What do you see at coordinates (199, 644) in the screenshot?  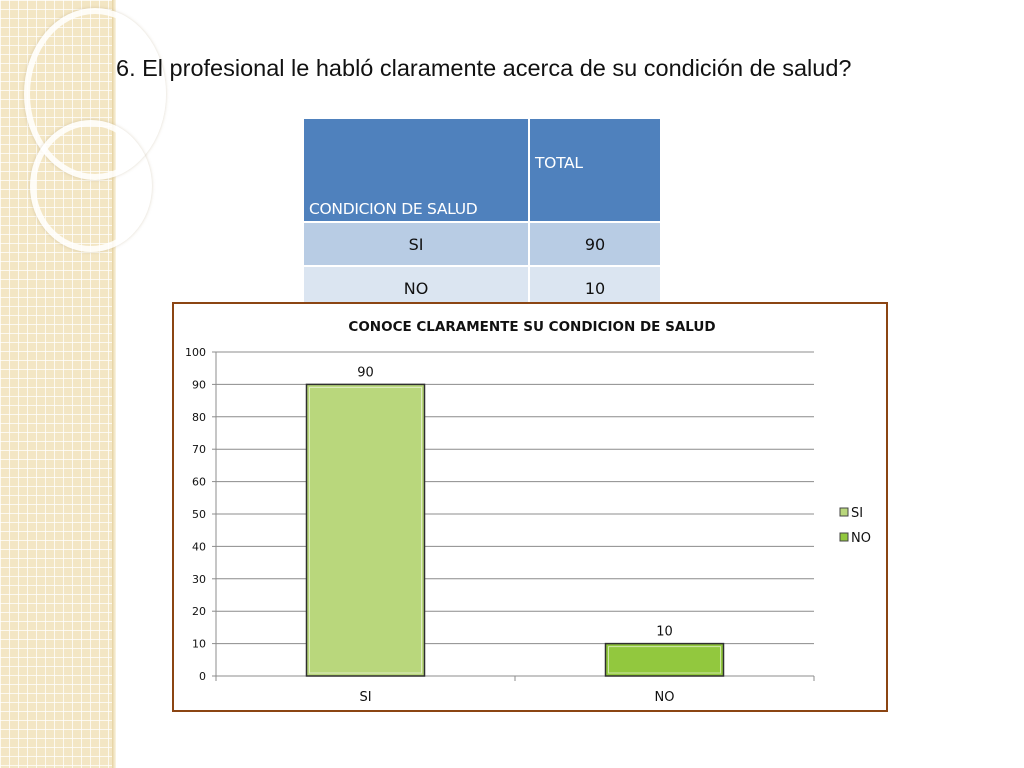 I see `y-tick-label: 10` at bounding box center [199, 644].